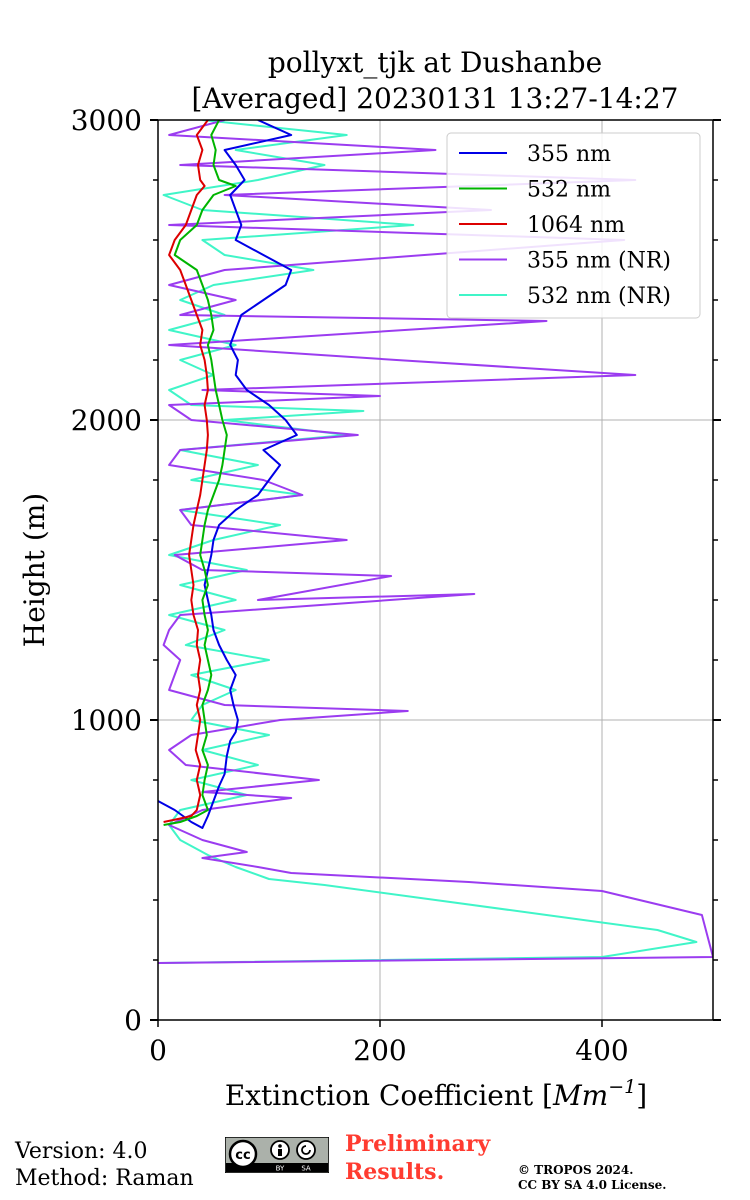  What do you see at coordinates (592, 1185) in the screenshot?
I see `copyright-line2: CC BY SA 4.0 License.` at bounding box center [592, 1185].